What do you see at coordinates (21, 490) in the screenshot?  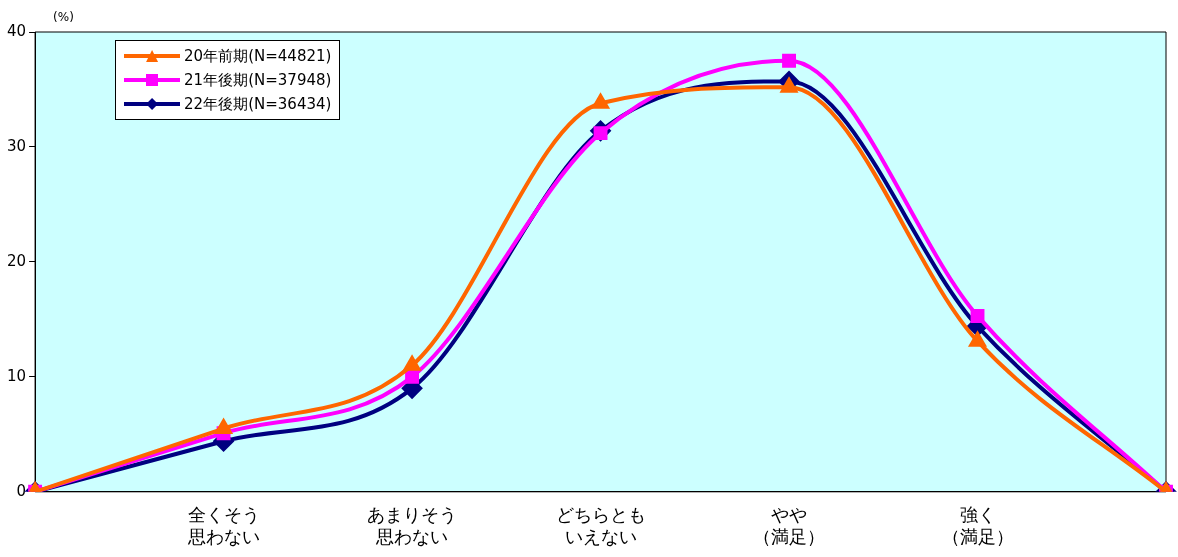 I see `y-tick-label: 0` at bounding box center [21, 490].